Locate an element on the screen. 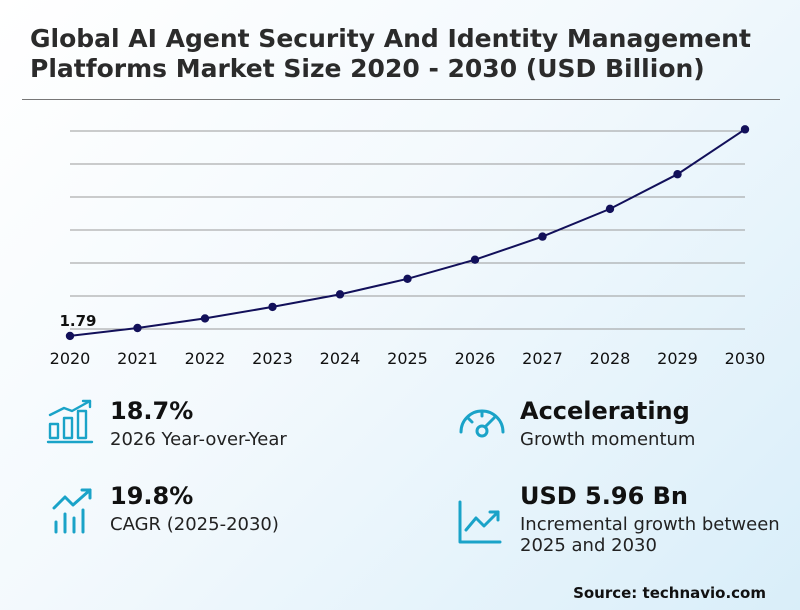  stat-yoy: 18.7% 2026 Year-over-Year is located at coordinates (198, 423).